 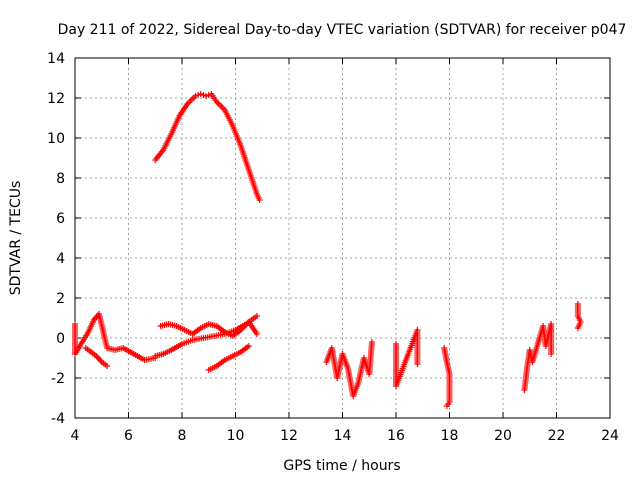 I want to click on x-tick-label: 12, so click(x=289, y=436).